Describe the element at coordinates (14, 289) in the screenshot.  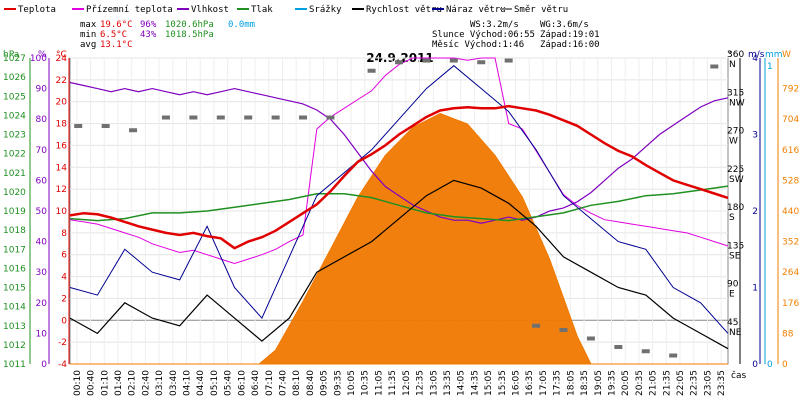
I see `hpa-tick: 1015` at that location.